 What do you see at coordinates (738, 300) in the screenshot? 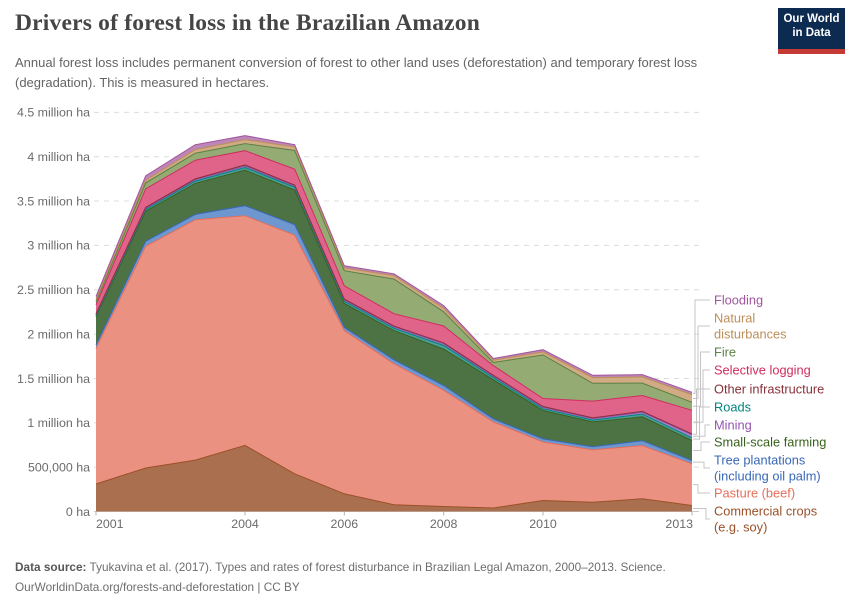
I see `legend-item-flooding: Flooding` at bounding box center [738, 300].